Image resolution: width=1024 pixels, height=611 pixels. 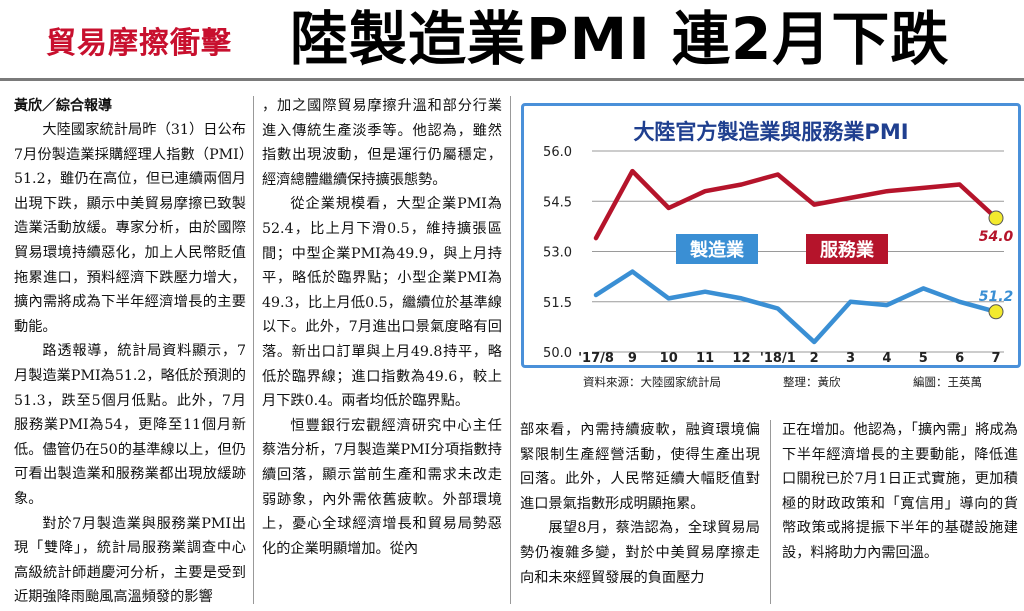 I want to click on headline: 陸製造業PMI 連2月下跌, so click(x=620, y=39).